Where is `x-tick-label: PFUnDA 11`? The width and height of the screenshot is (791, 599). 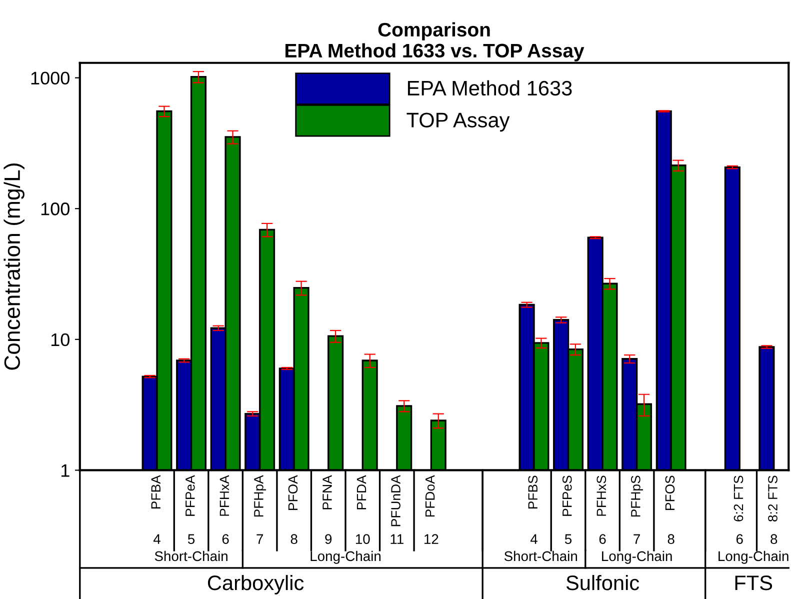 x-tick-label: PFUnDA 11 is located at coordinates (397, 509).